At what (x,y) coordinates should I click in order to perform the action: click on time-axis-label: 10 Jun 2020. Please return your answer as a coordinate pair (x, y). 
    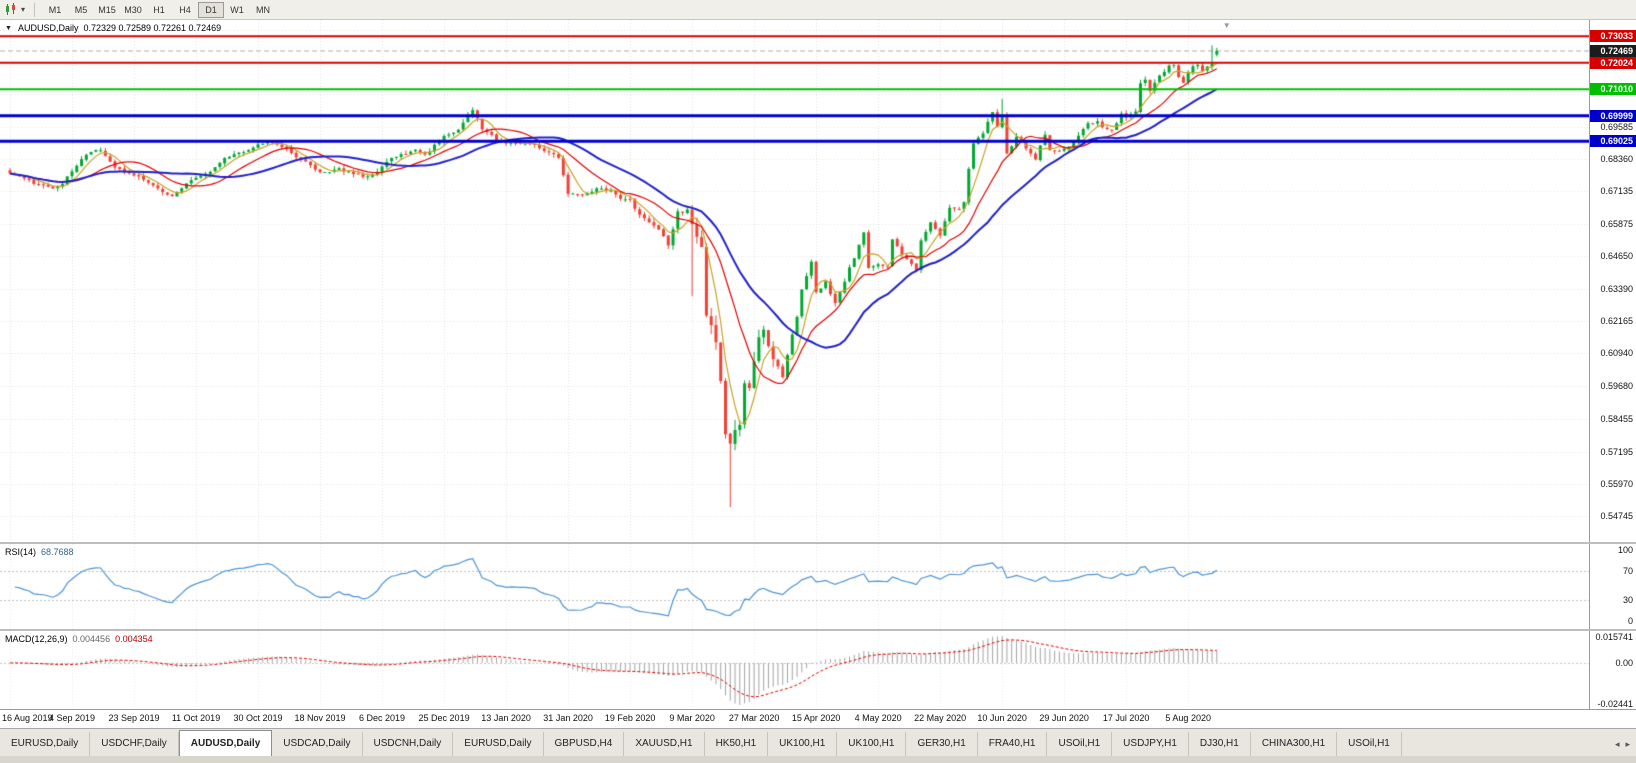
    Looking at the image, I should click on (1002, 718).